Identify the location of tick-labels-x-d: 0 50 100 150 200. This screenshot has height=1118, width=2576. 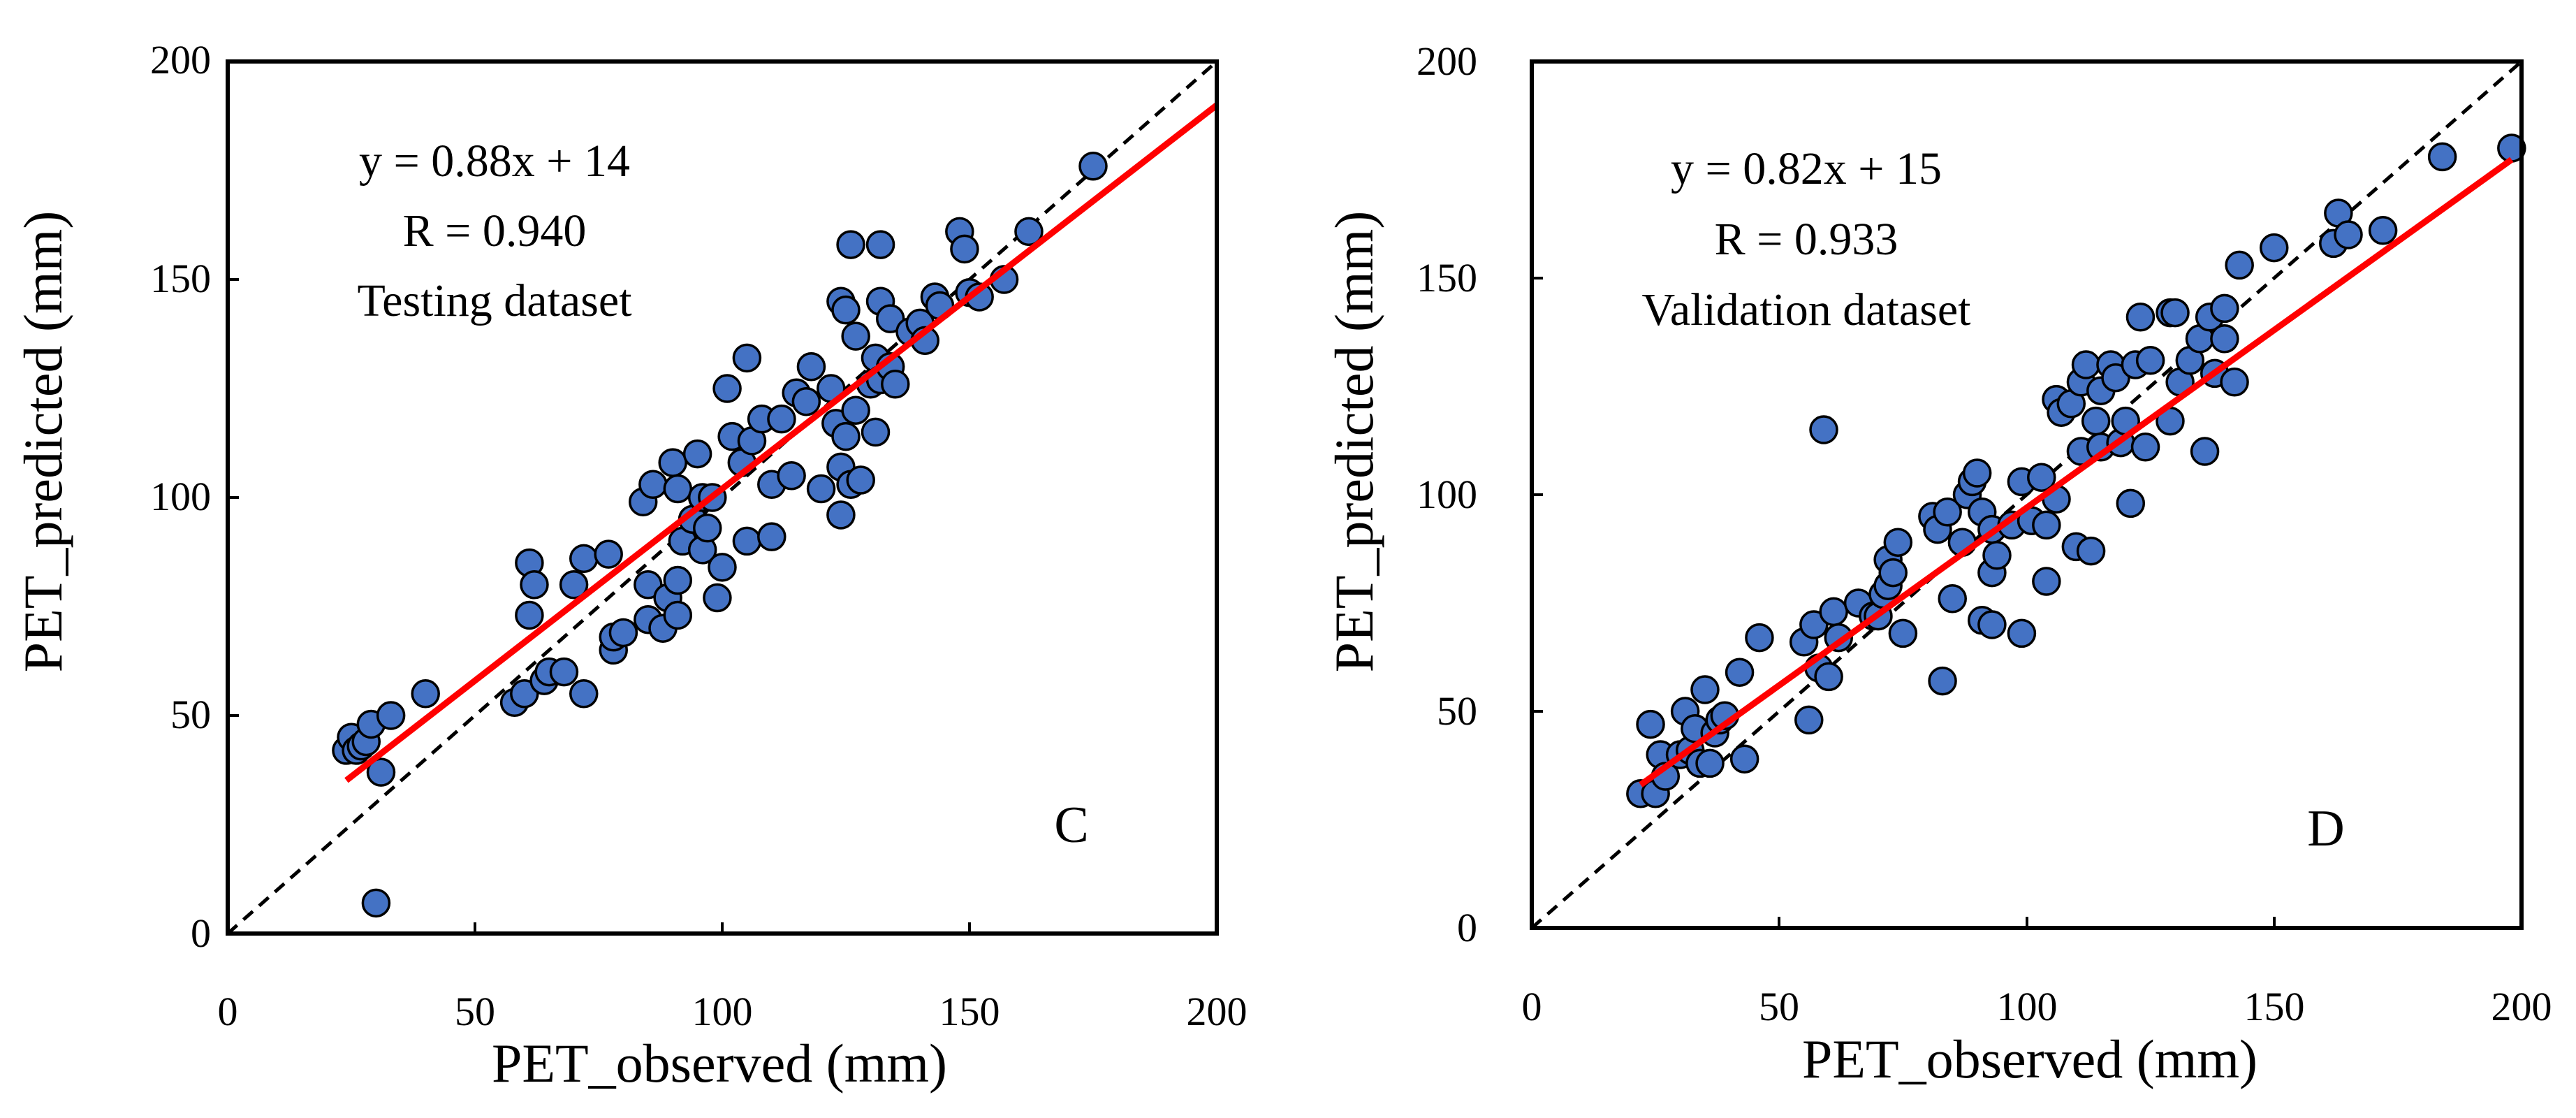
(2037, 1006).